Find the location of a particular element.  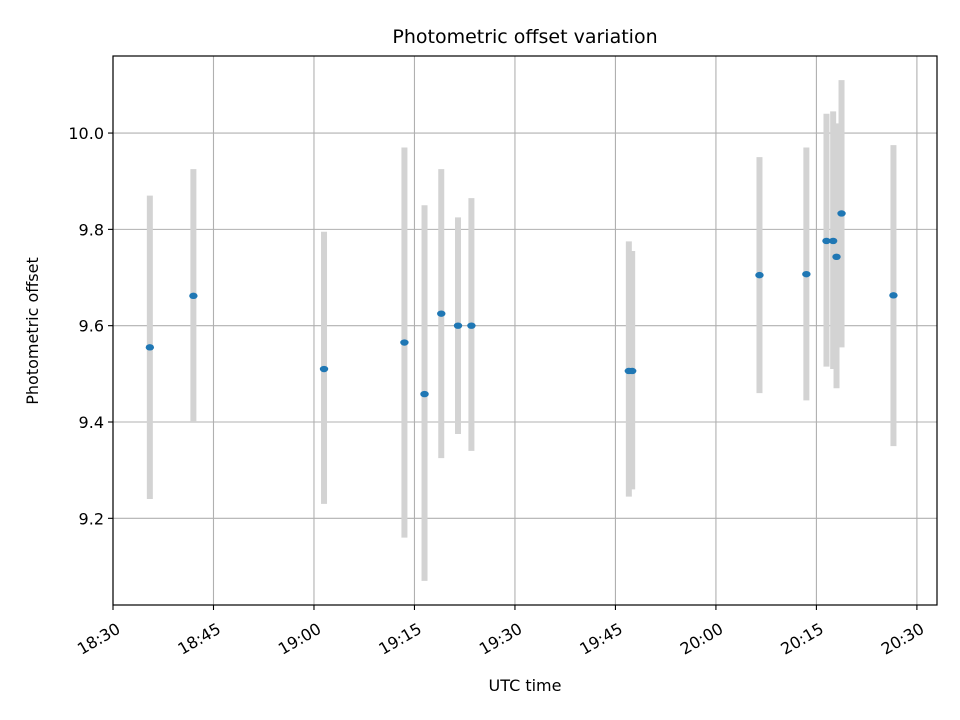

y-tick-label: 9.8 is located at coordinates (91, 229).